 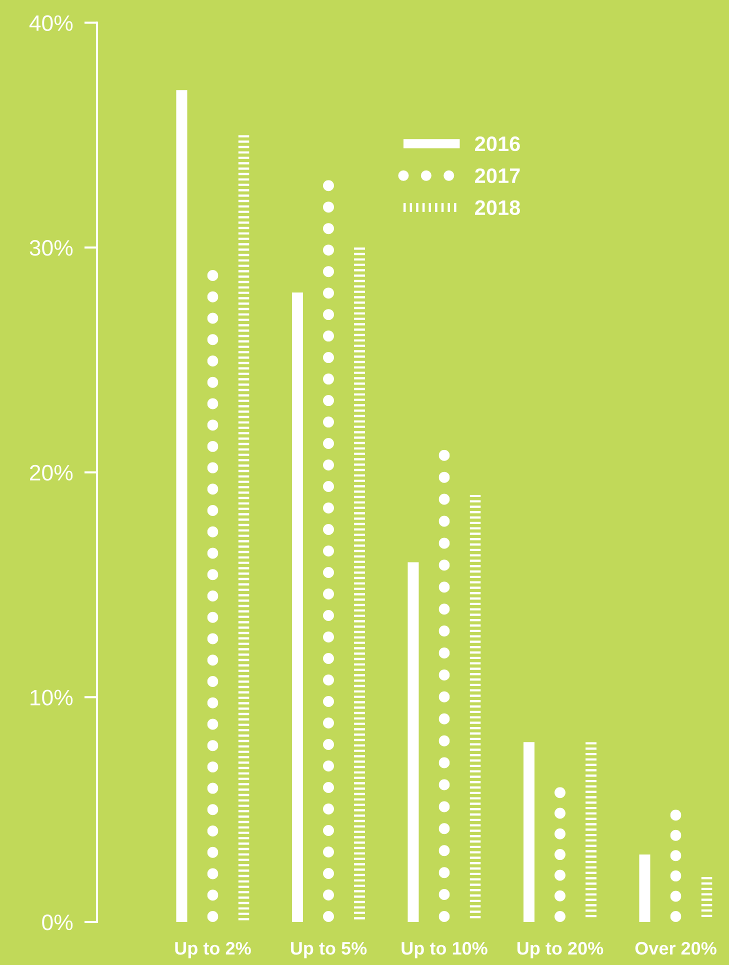 What do you see at coordinates (213, 950) in the screenshot?
I see `x-tick-label: Up to 2%` at bounding box center [213, 950].